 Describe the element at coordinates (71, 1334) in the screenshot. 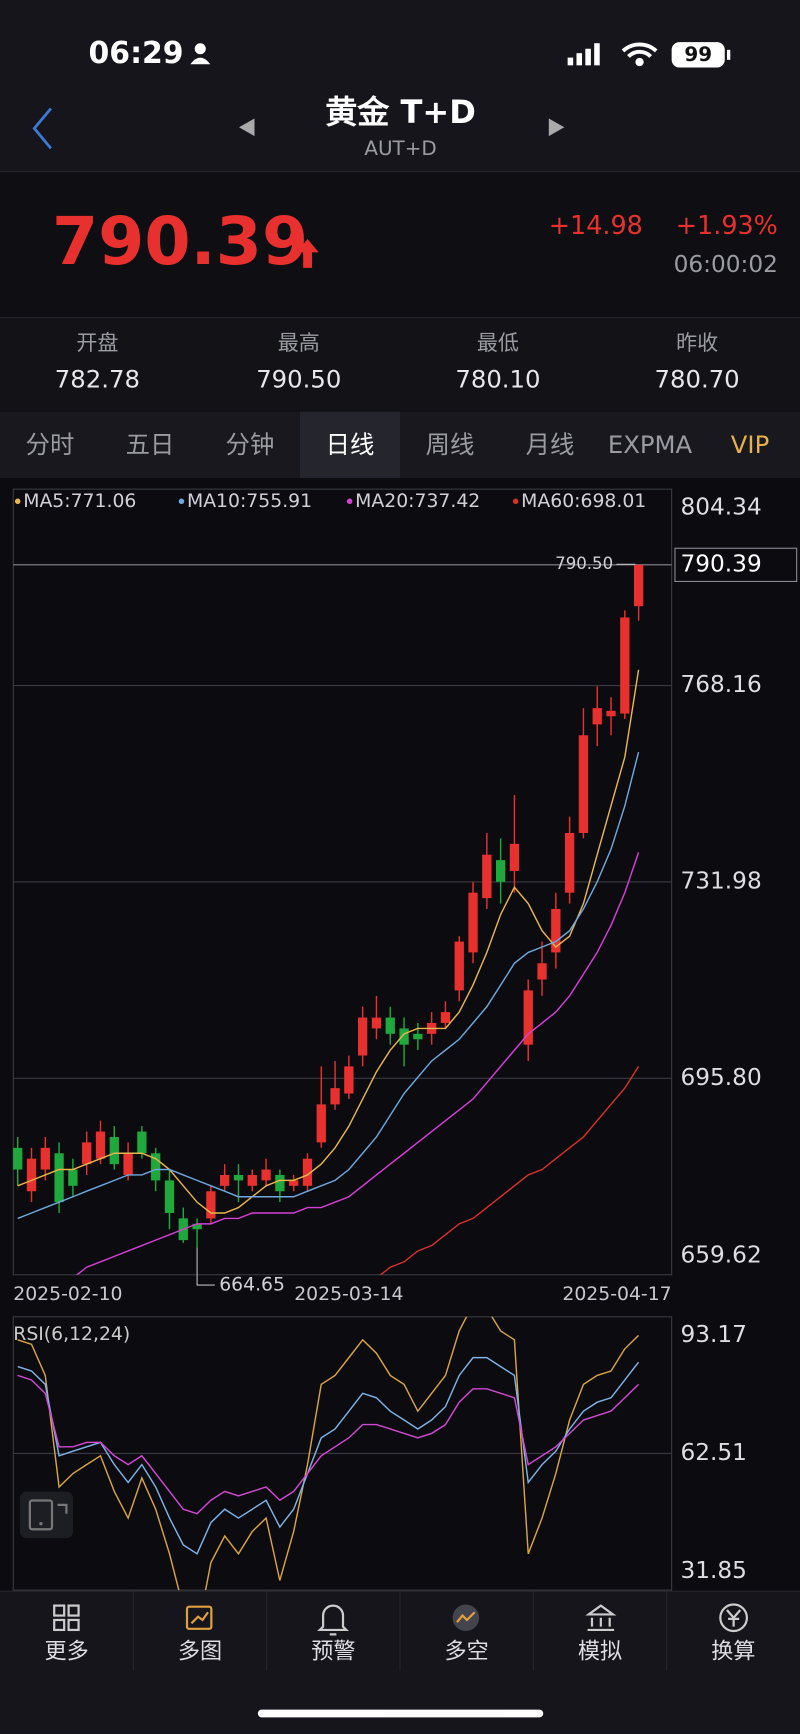

I see `rsi-title: RSI(6,12,24)` at that location.